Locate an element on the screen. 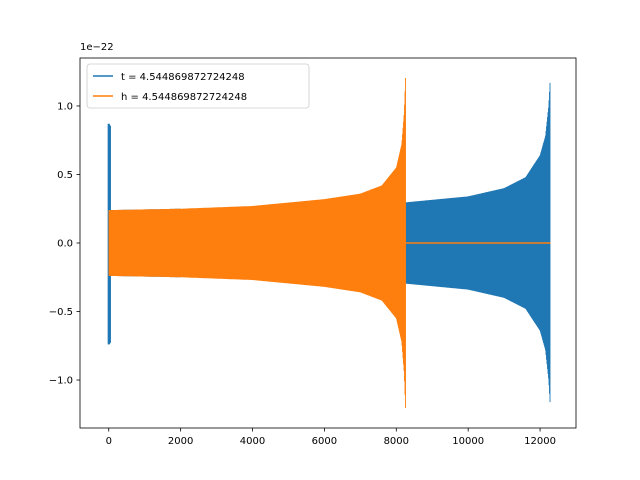 The image size is (640, 480). x-tick-label: 4000 is located at coordinates (252, 441).